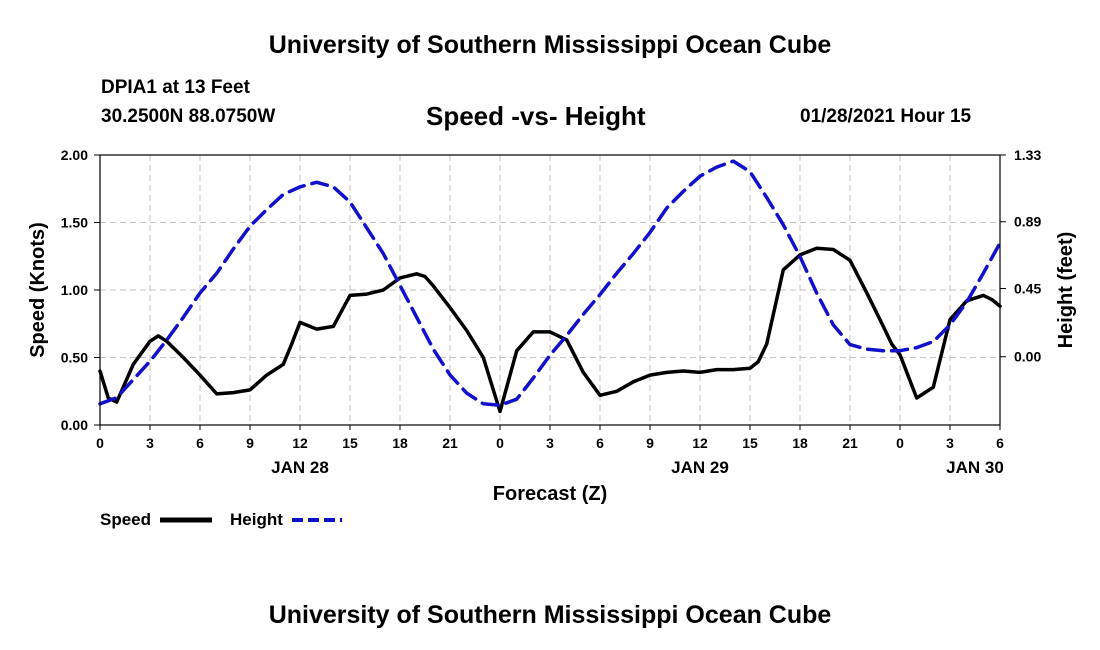 Image resolution: width=1100 pixels, height=650 pixels. What do you see at coordinates (886, 116) in the screenshot?
I see `forecast-timestamp: 01/28/2021 Hour 15` at bounding box center [886, 116].